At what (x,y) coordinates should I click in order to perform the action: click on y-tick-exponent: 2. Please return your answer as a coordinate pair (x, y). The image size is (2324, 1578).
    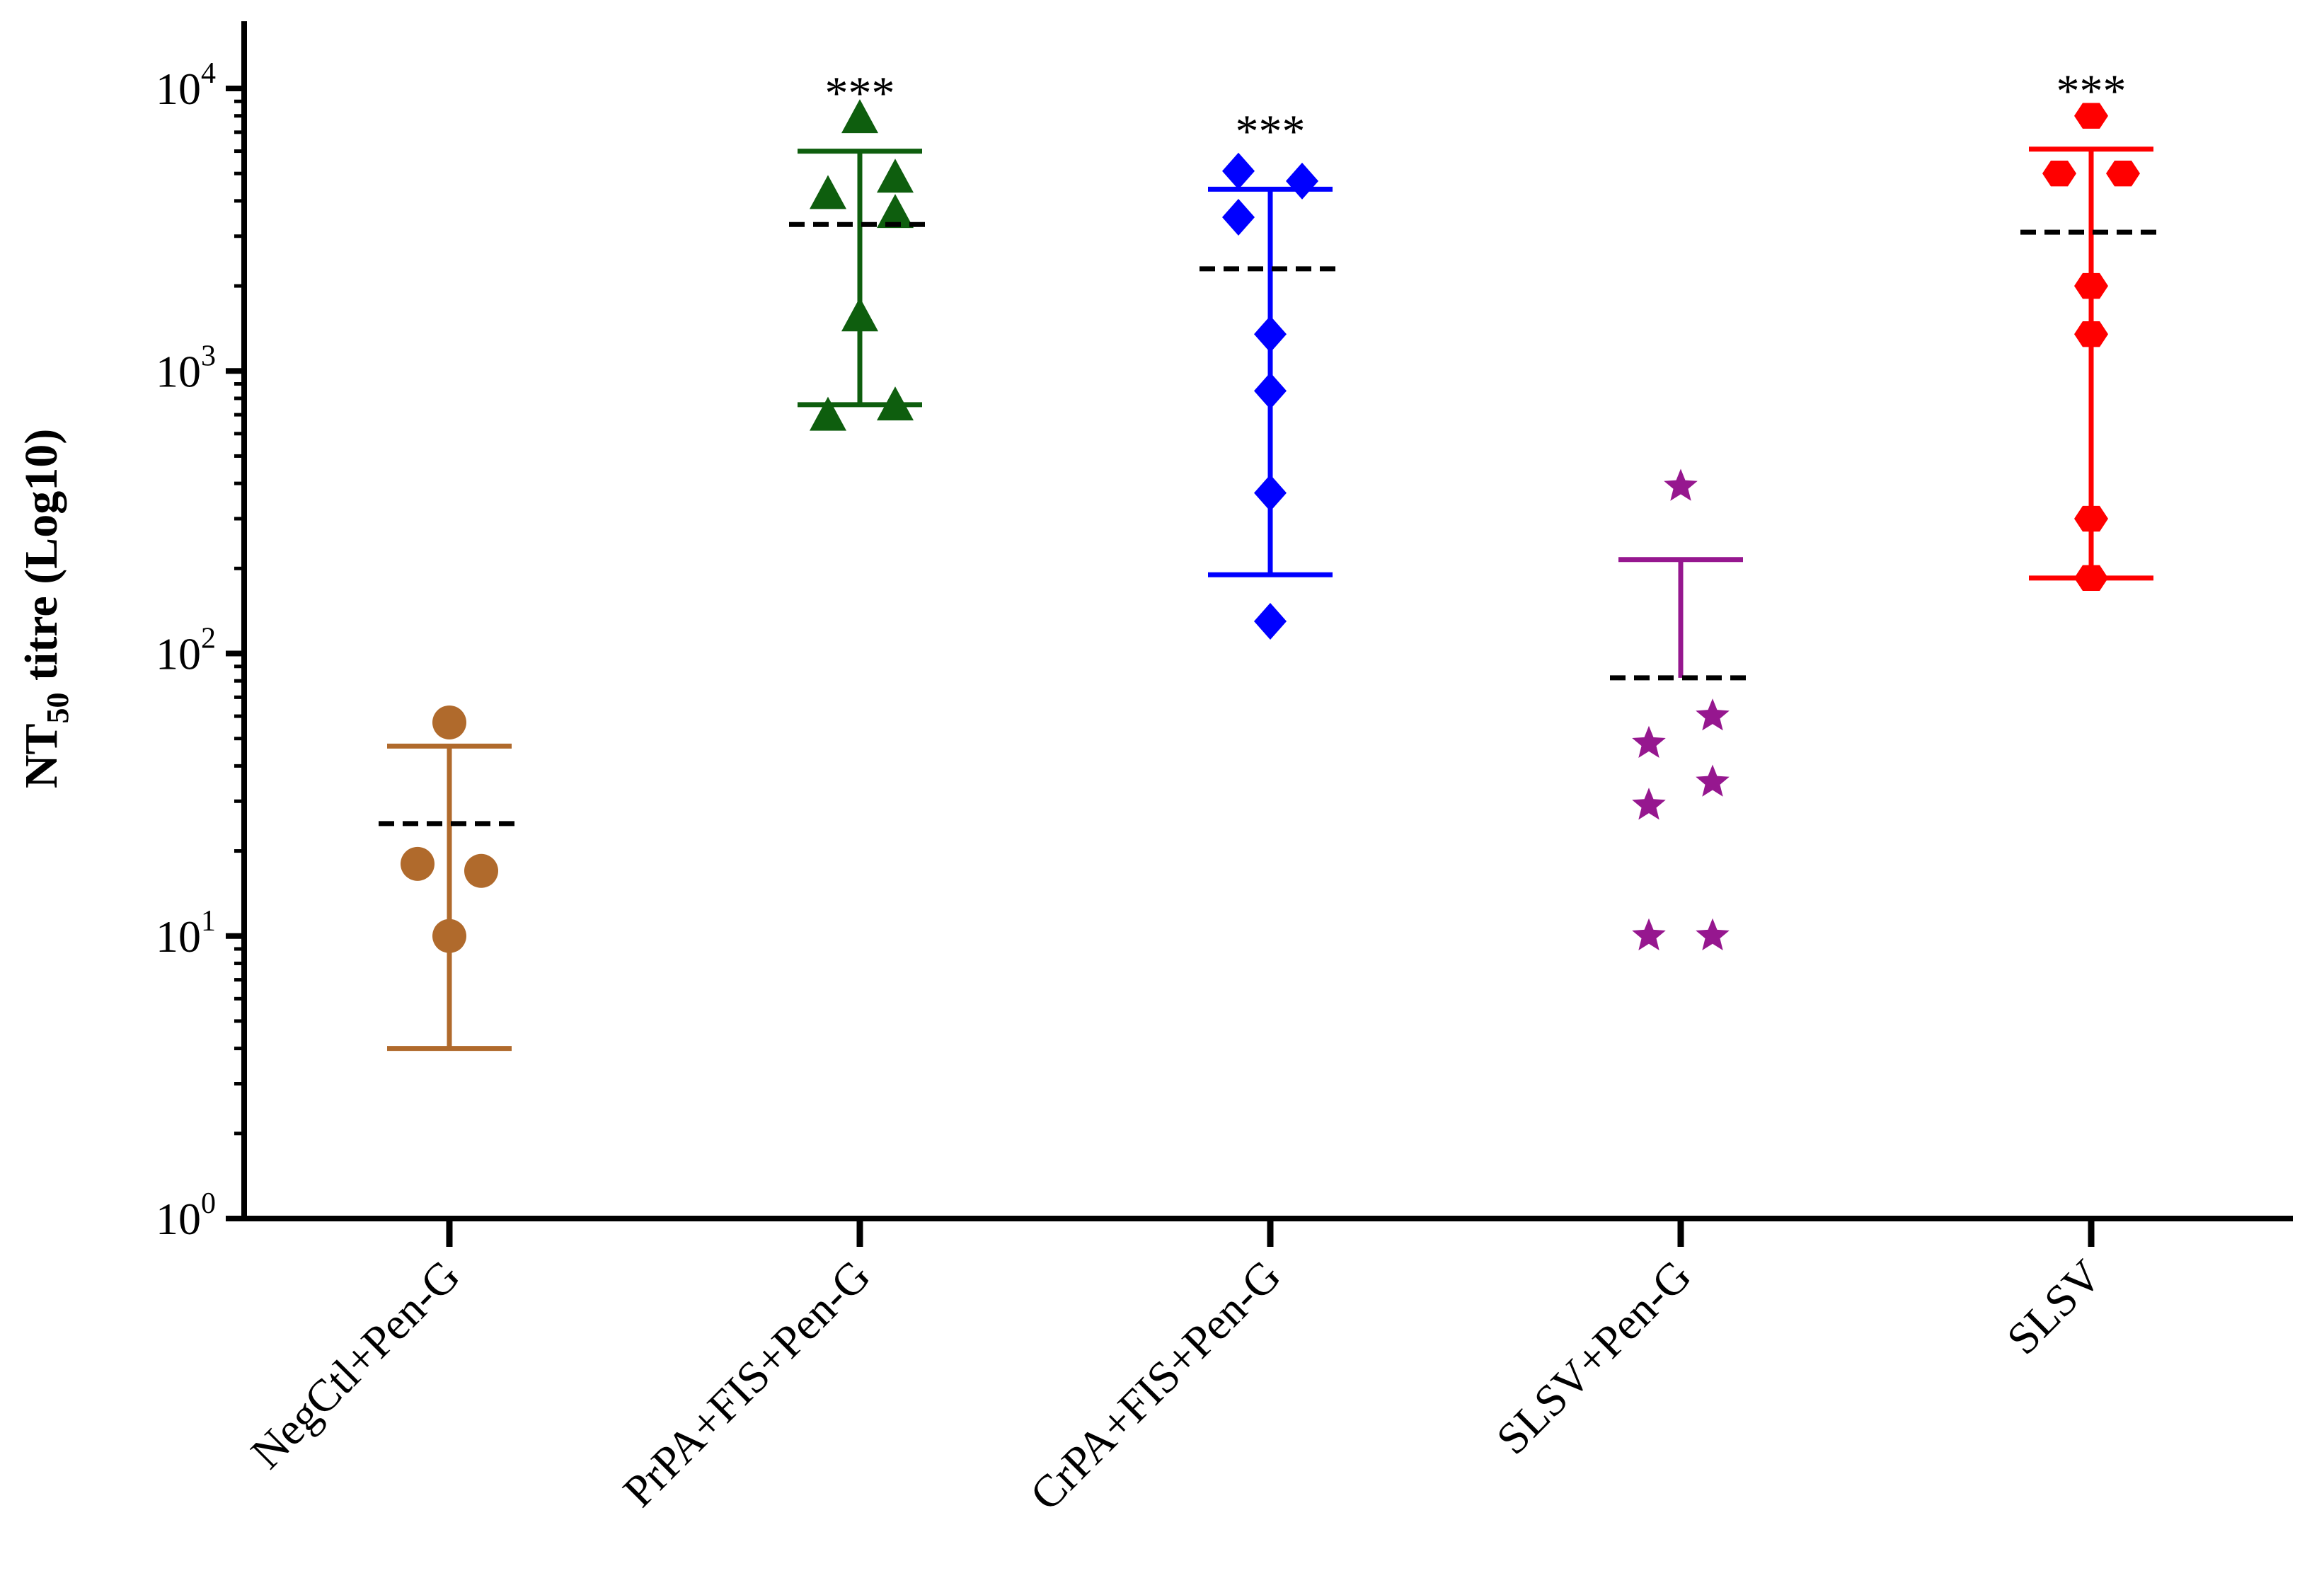
    Looking at the image, I should click on (208, 639).